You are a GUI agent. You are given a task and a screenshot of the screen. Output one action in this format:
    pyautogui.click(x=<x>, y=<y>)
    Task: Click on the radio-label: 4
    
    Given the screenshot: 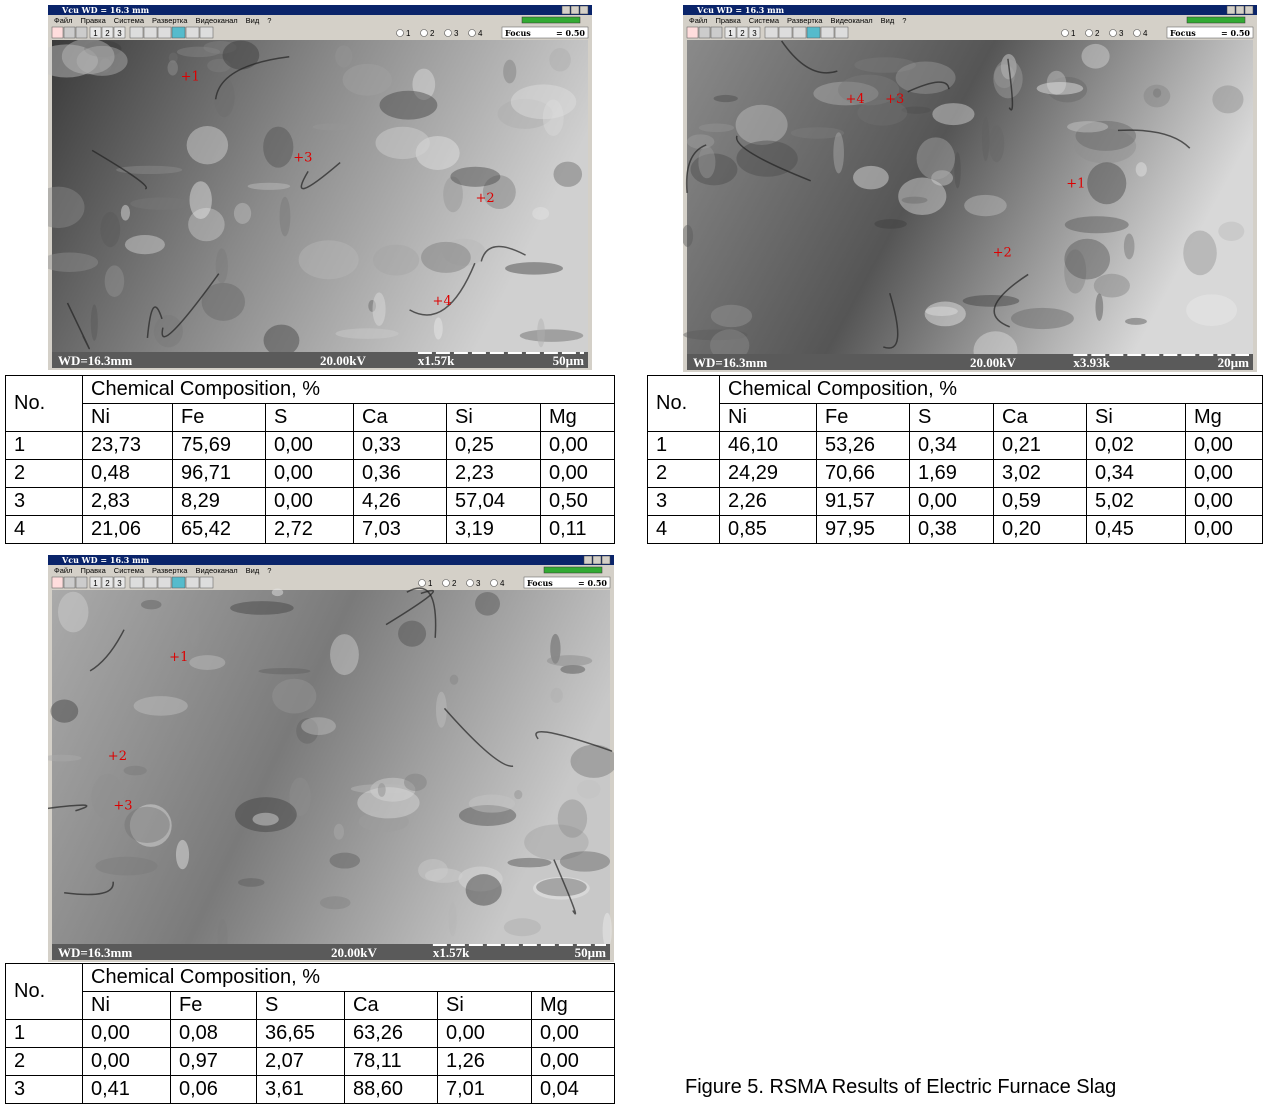 What is the action you would take?
    pyautogui.click(x=1145, y=33)
    